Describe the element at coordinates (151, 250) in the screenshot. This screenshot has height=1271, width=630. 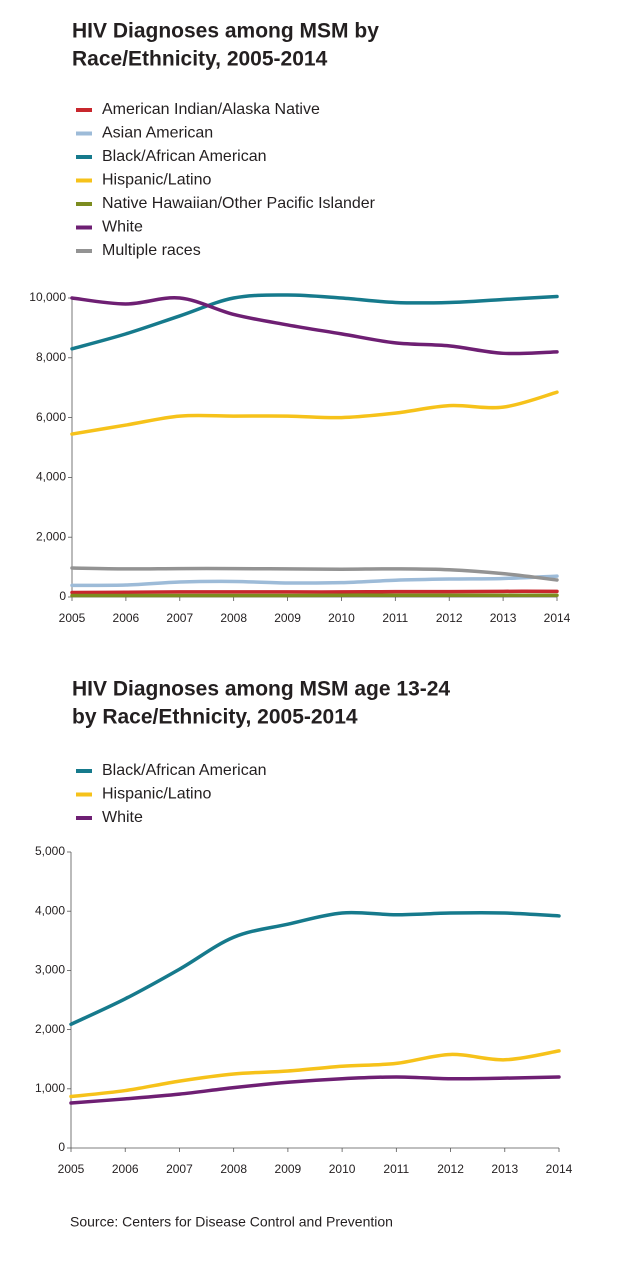
I see `legend-label: Multiple races` at that location.